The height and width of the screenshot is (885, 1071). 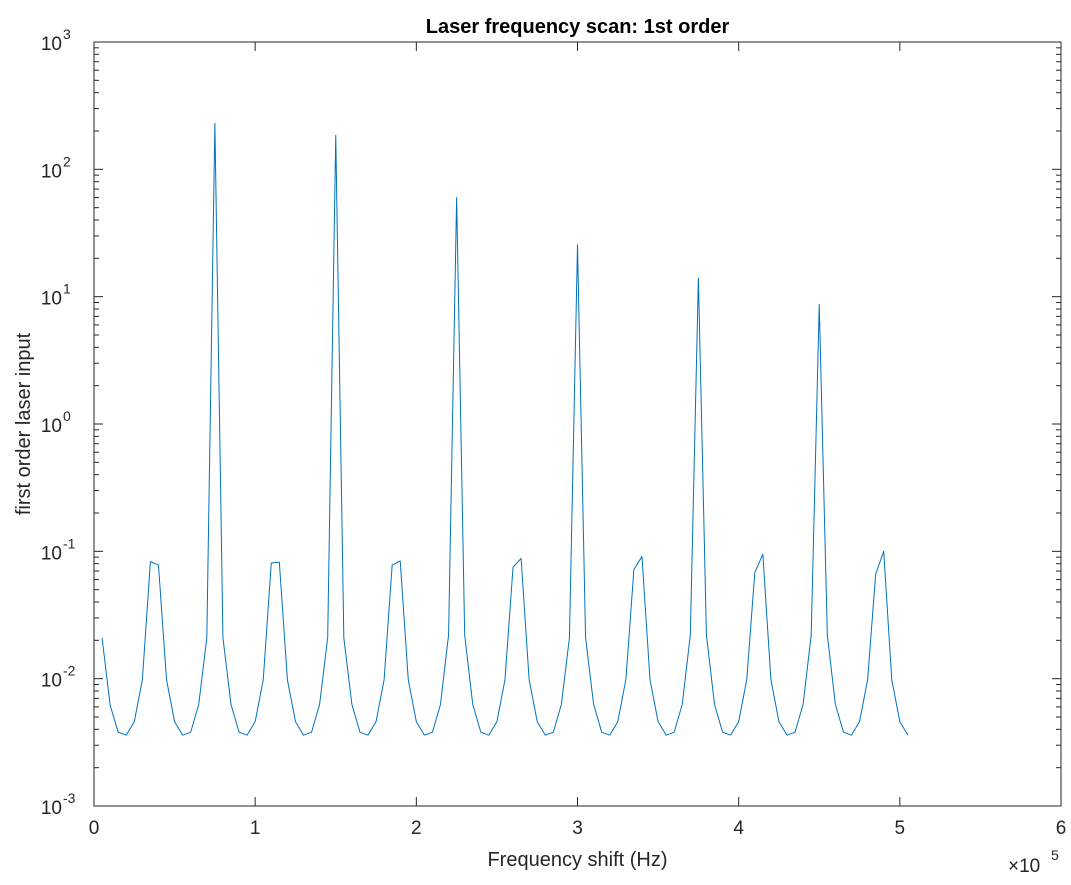 I want to click on y-tick-label-exponent: -3, so click(x=69, y=798).